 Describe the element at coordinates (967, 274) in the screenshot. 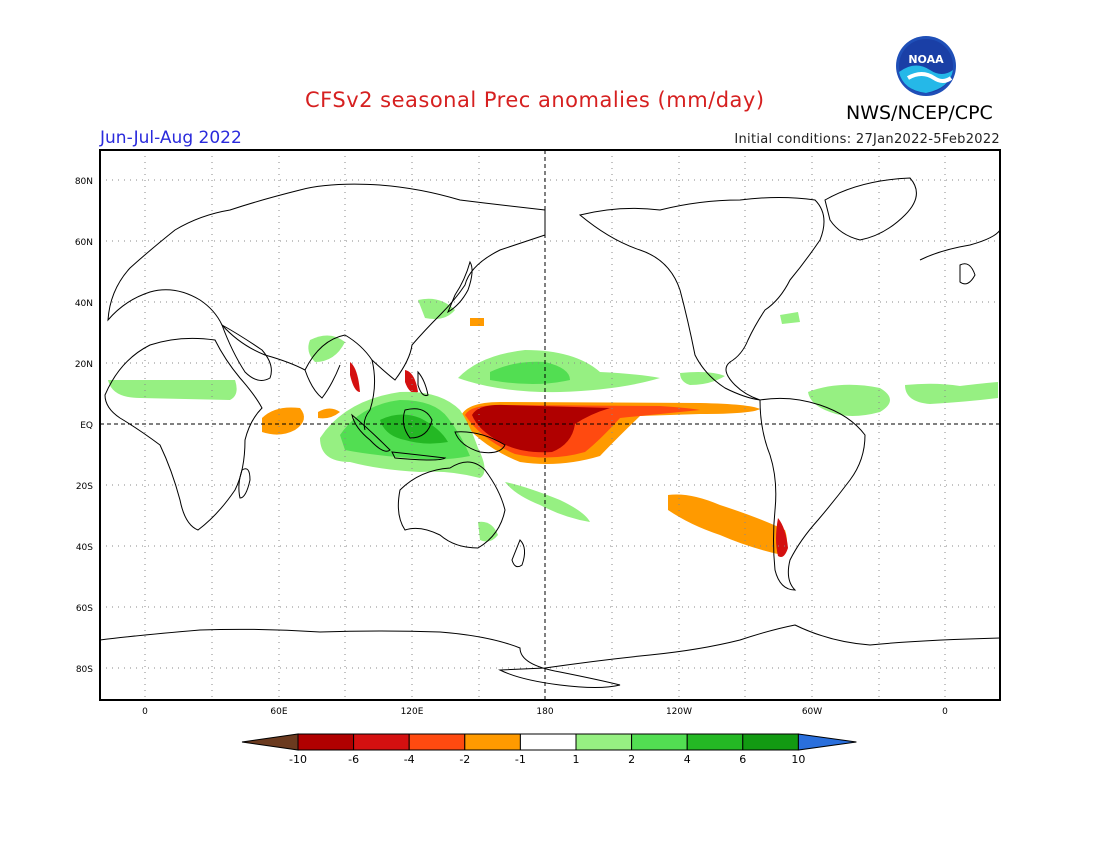

I see `coastline-uk` at that location.